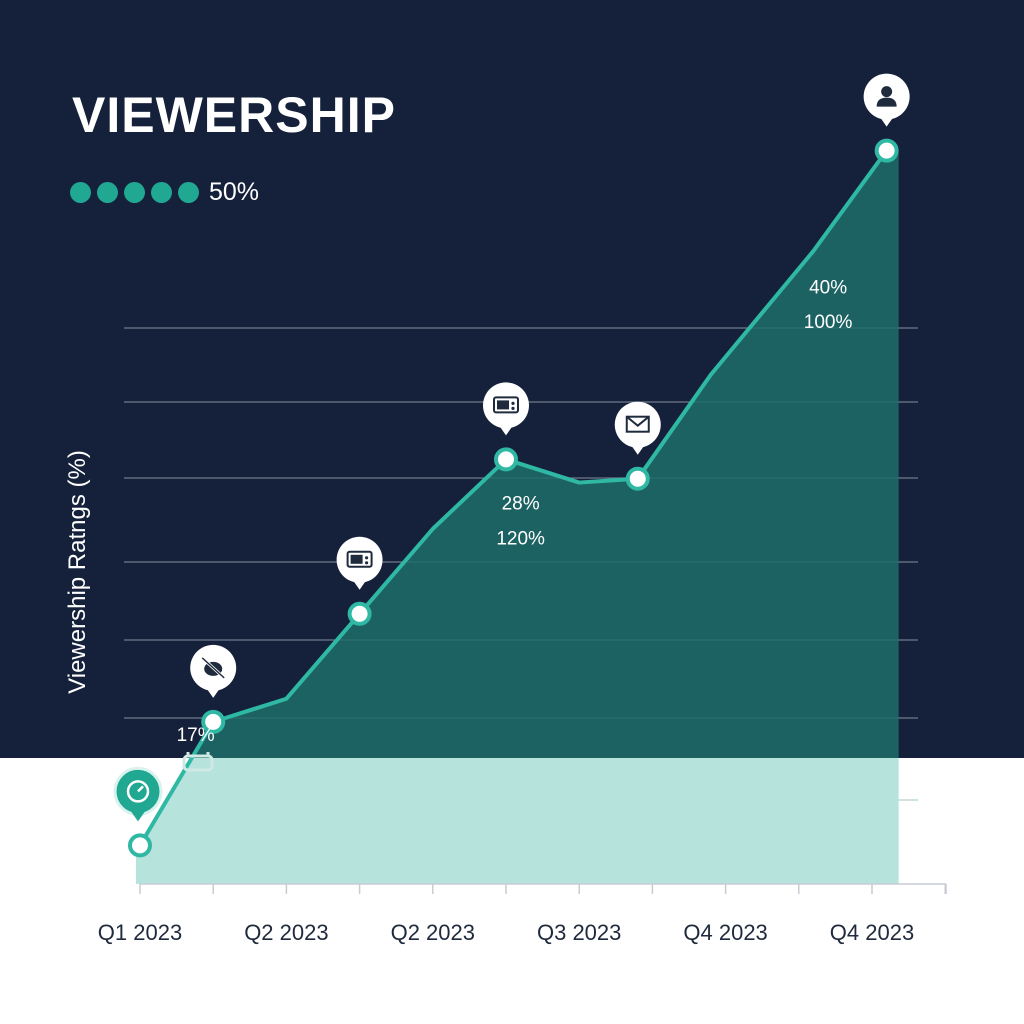 The height and width of the screenshot is (1024, 1024). I want to click on person-icon, so click(886, 96).